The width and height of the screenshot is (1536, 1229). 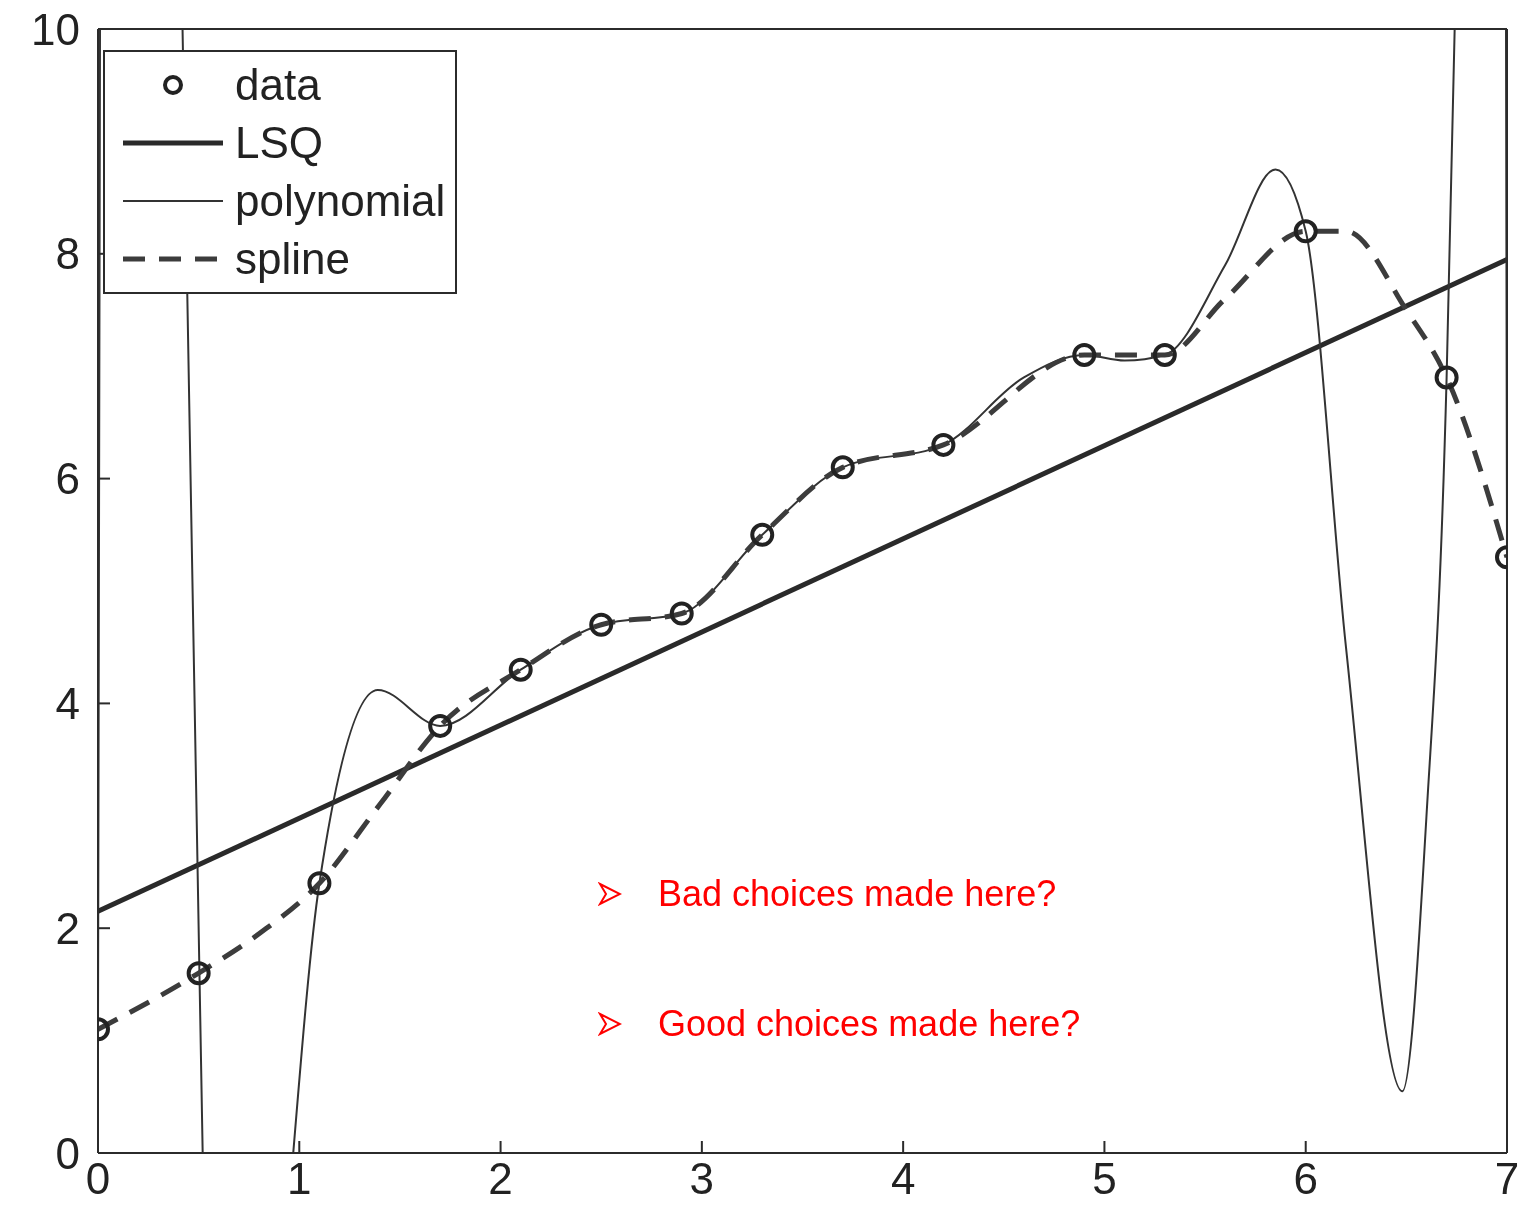 I want to click on legend-label: LSQ, so click(x=279, y=143).